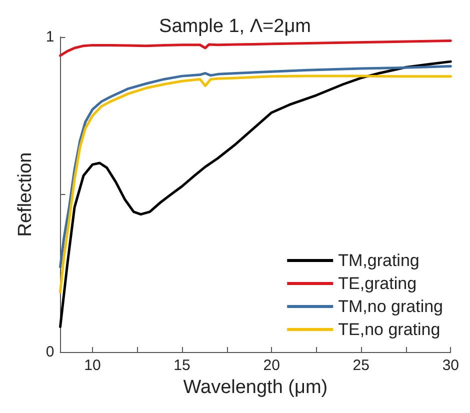 This screenshot has height=413, width=470. What do you see at coordinates (450, 365) in the screenshot?
I see `x-tick-label: 30` at bounding box center [450, 365].